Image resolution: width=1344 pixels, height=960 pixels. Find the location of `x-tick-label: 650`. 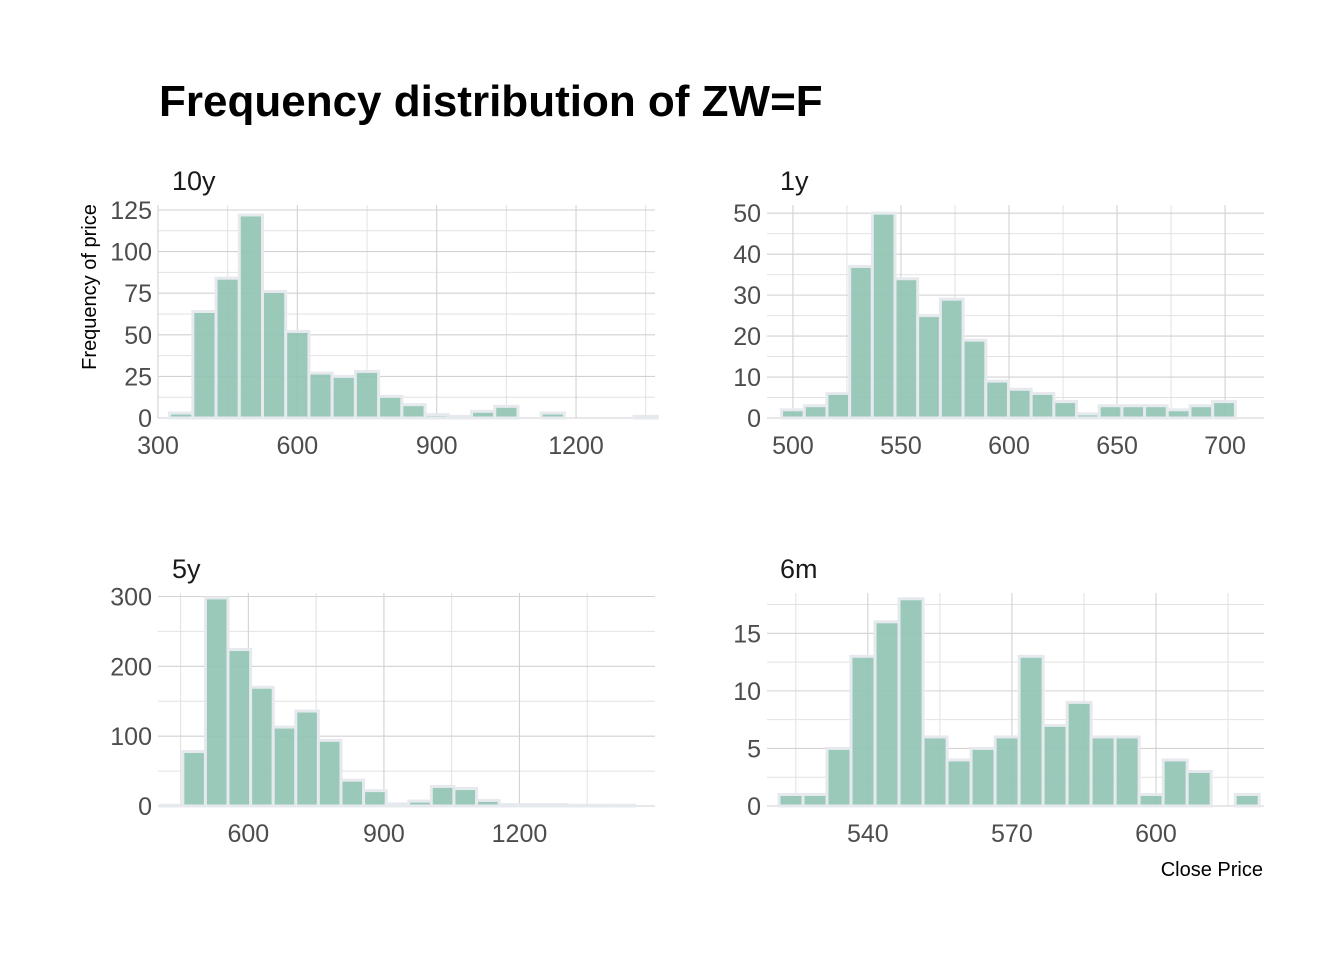

x-tick-label: 650 is located at coordinates (1117, 446).